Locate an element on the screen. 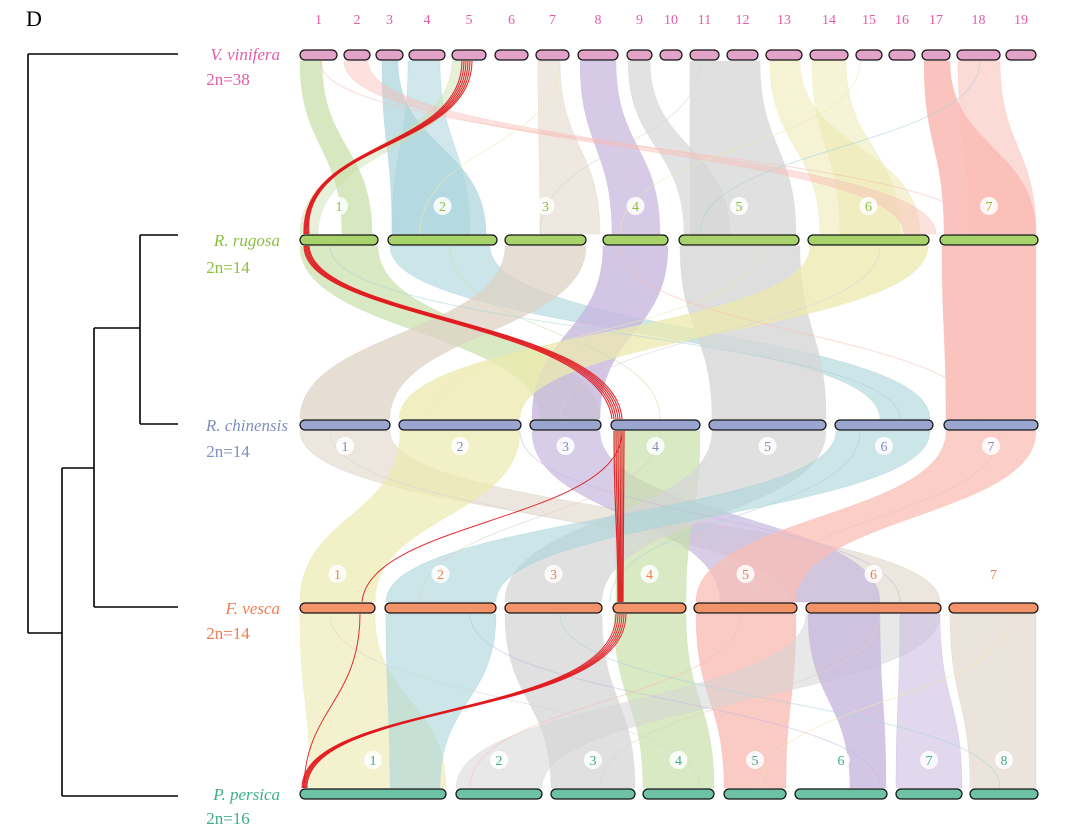 The height and width of the screenshot is (837, 1073). chromosome-count: 2n=38 is located at coordinates (228, 79).